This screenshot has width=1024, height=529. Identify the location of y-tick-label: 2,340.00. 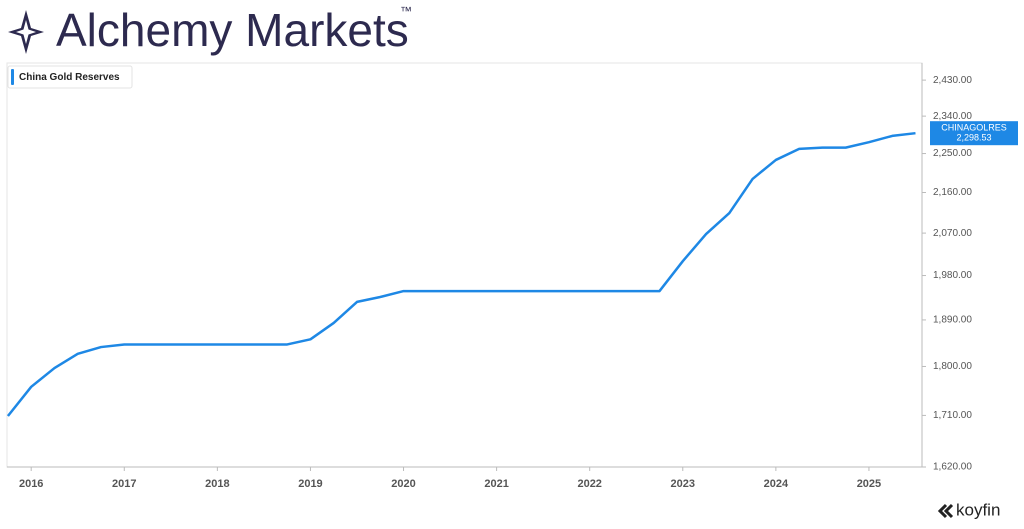
(952, 116).